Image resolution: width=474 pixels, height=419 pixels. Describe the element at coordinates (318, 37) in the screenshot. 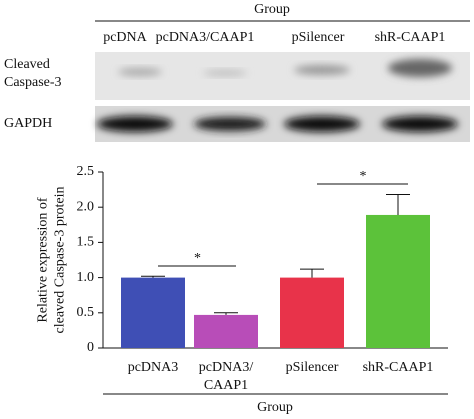

I see `lane-label: pSilencer` at that location.